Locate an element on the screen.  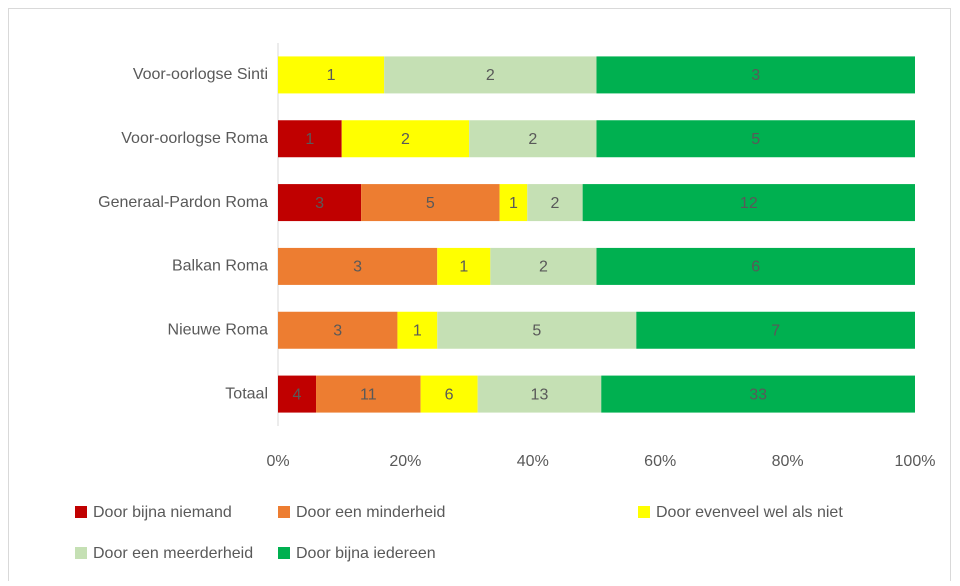
x-tick-label: 20% is located at coordinates (405, 461).